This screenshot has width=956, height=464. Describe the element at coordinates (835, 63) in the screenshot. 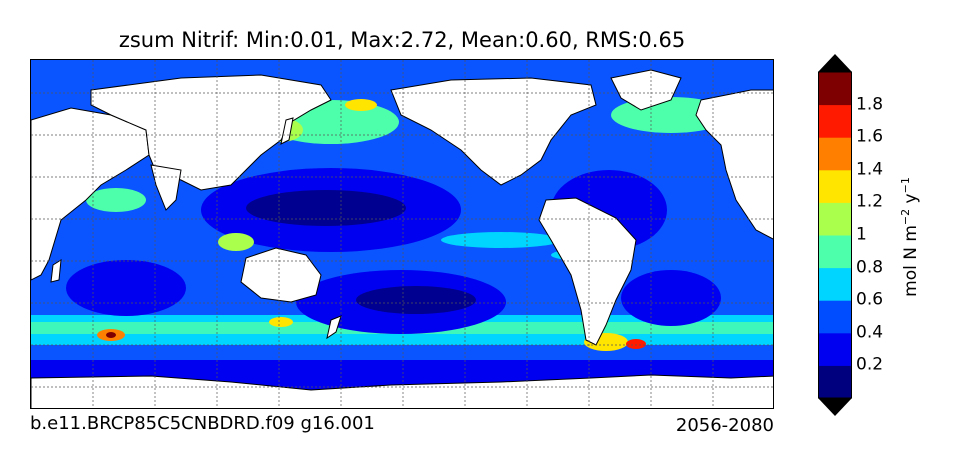

I see `colorbar-top-arrow` at that location.